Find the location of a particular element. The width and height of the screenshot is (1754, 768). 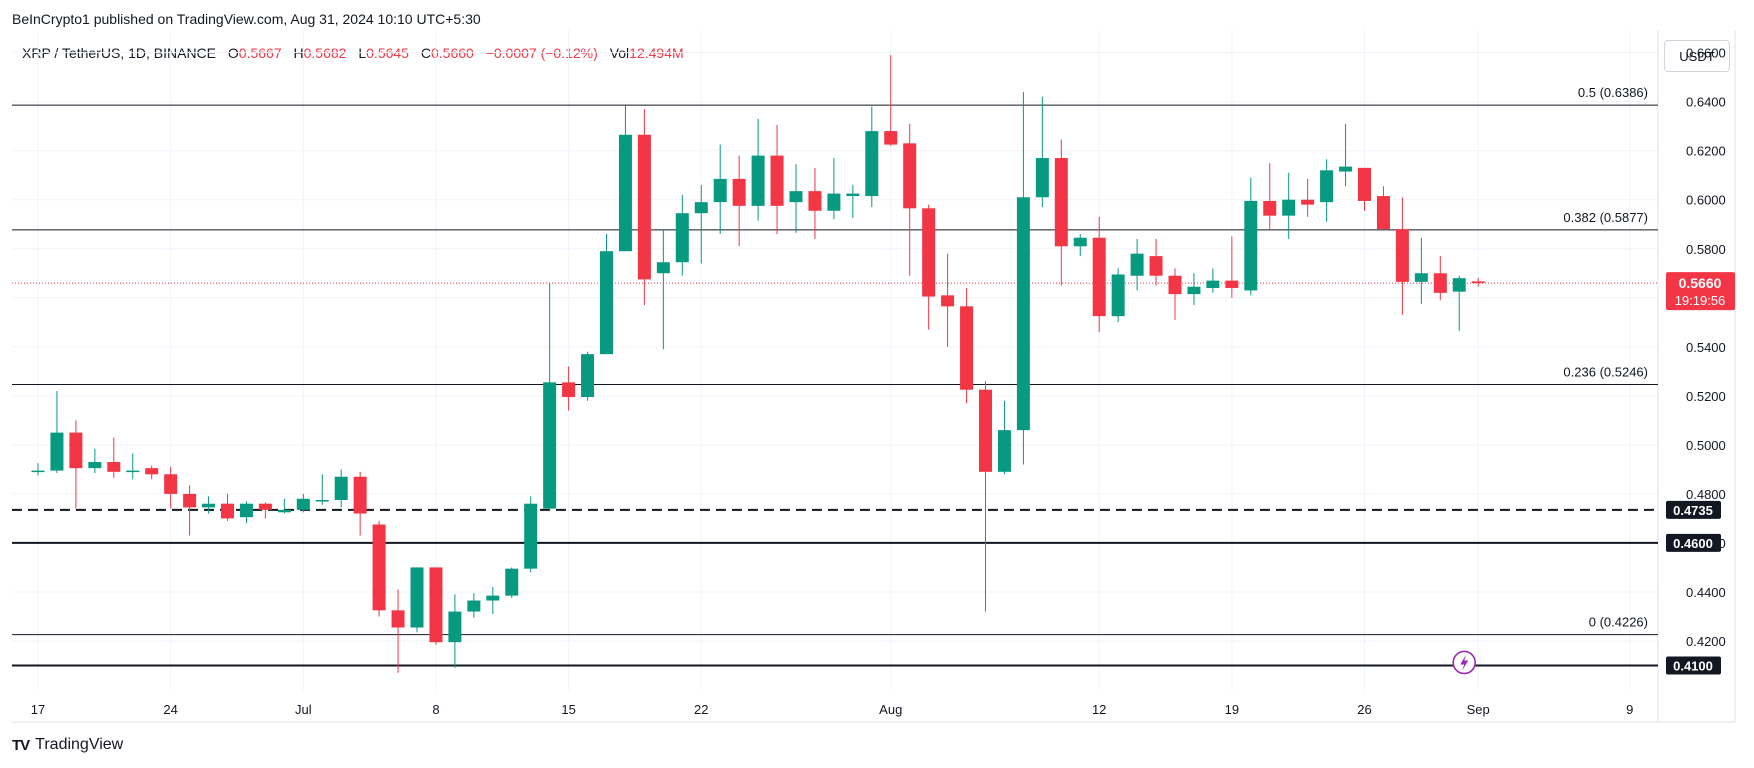

price-tick-label: 0.5200 is located at coordinates (1706, 396).